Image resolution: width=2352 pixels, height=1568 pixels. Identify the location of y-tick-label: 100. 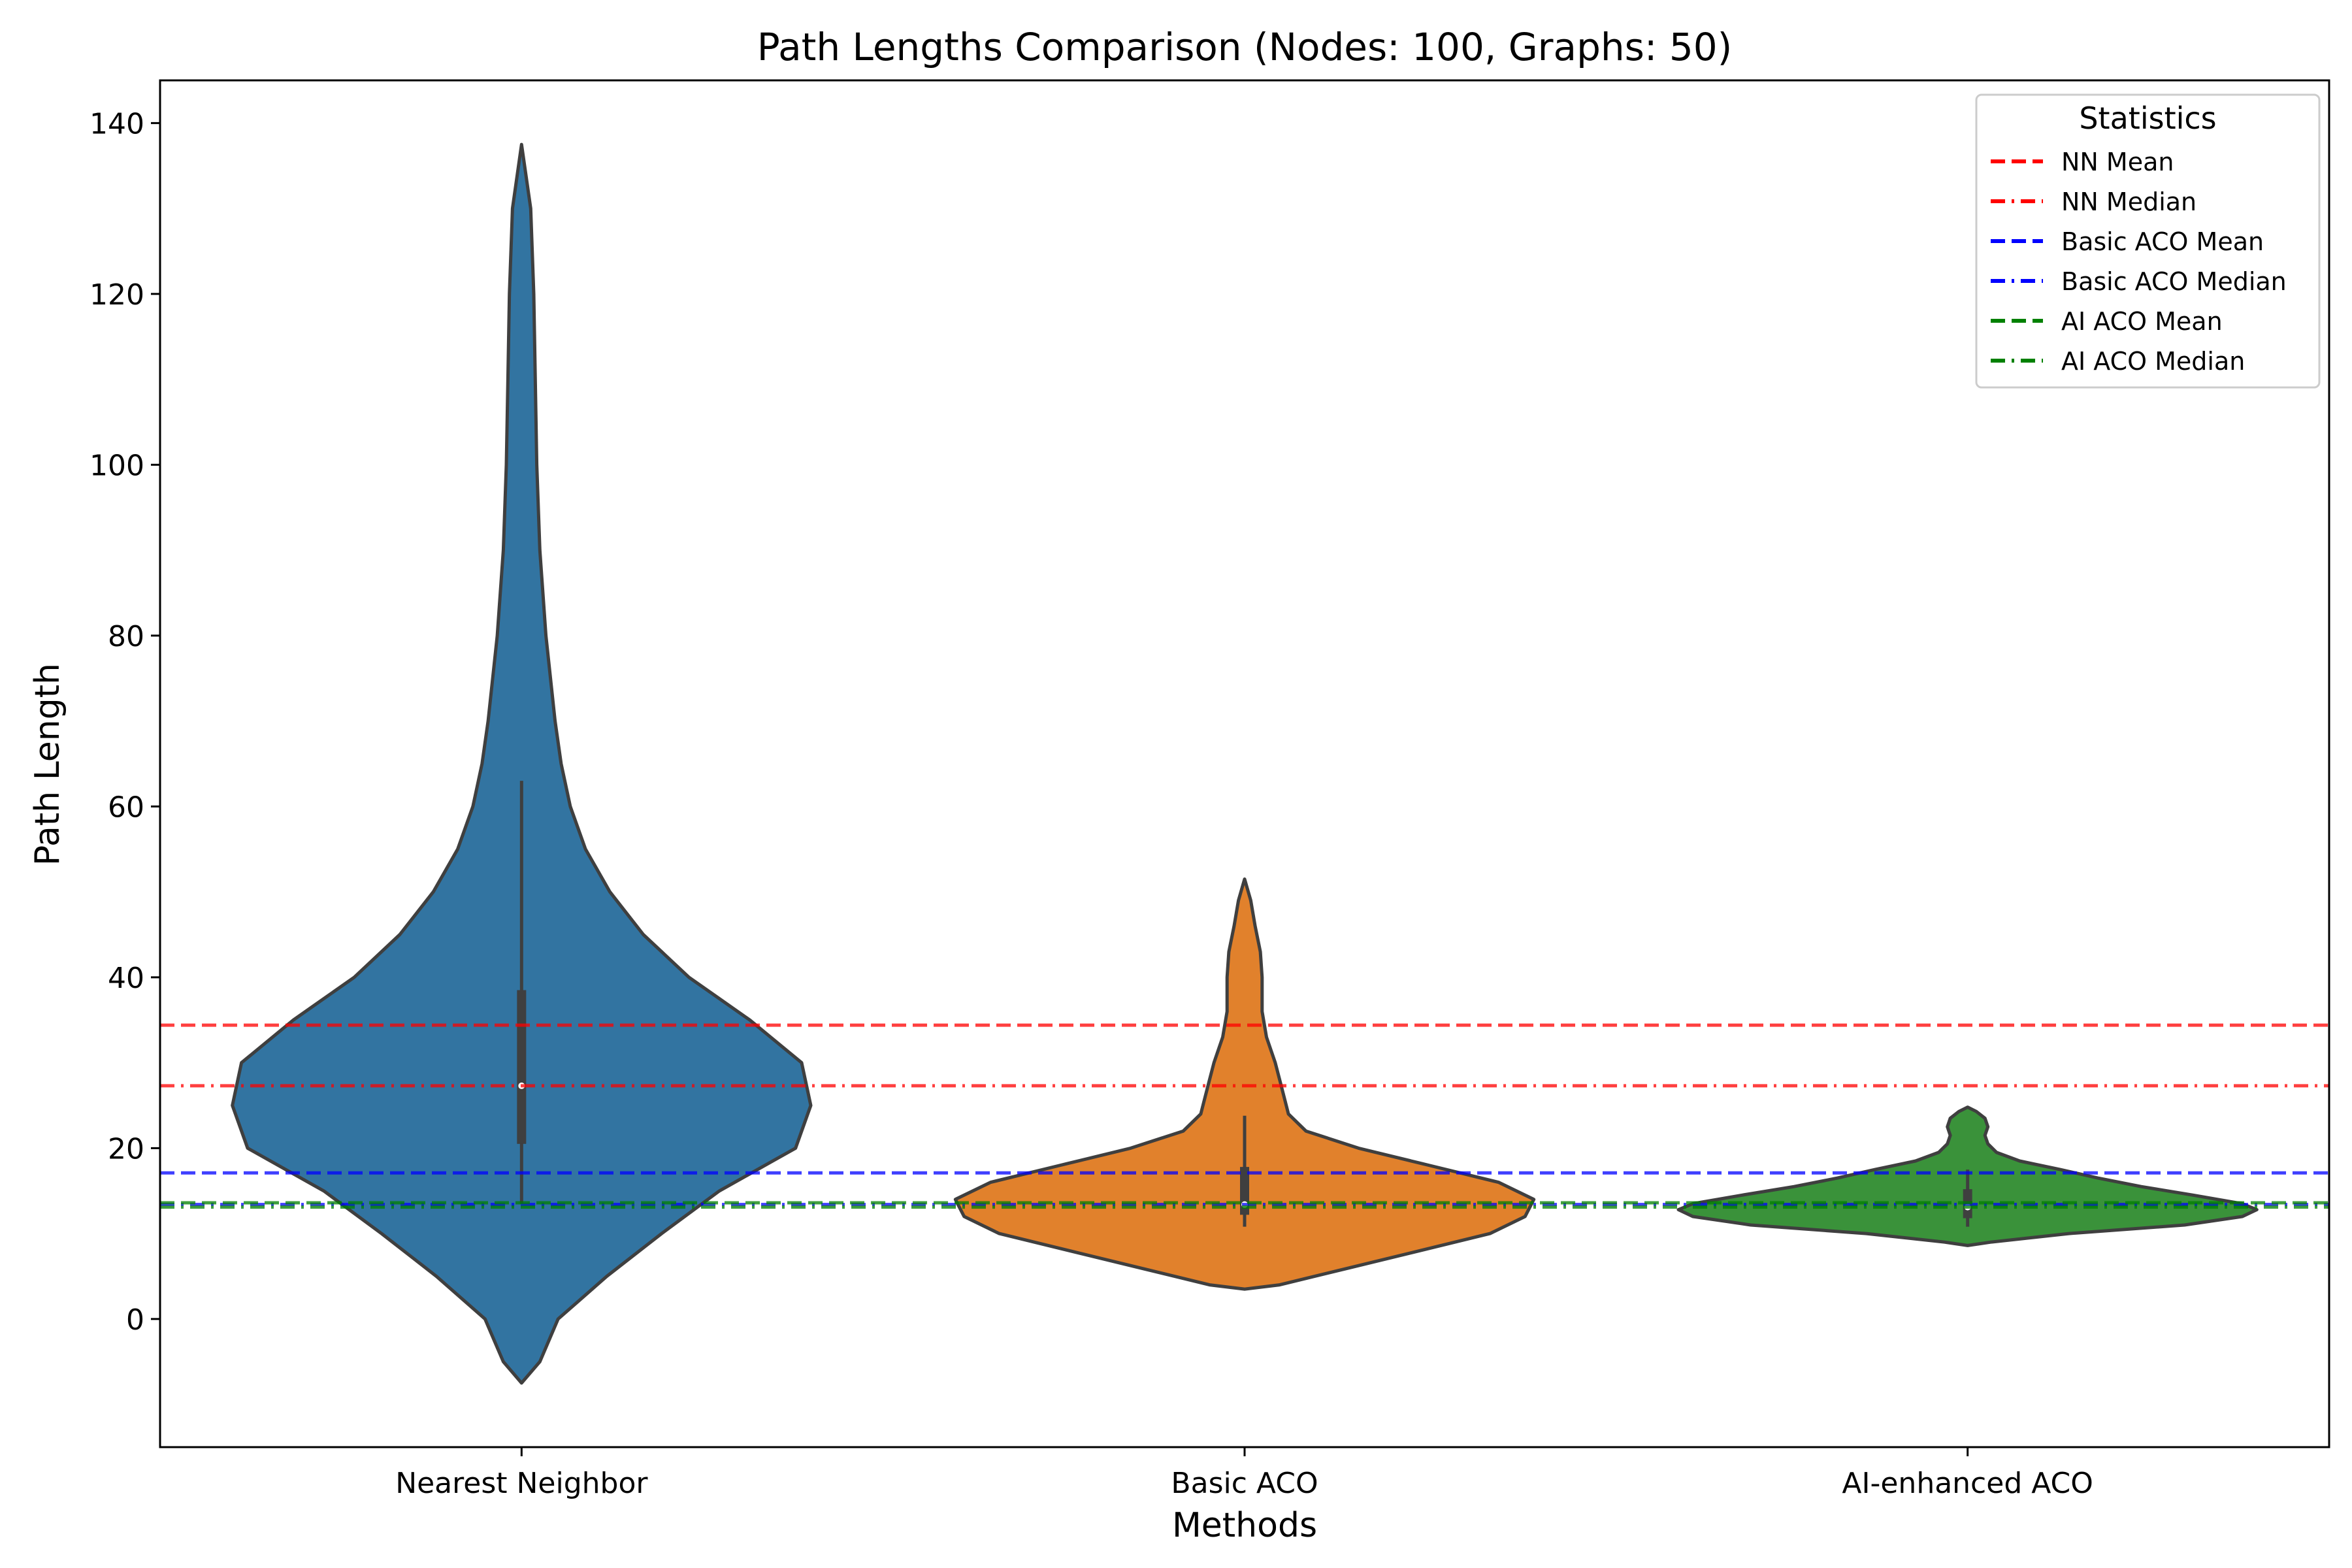
(117, 465).